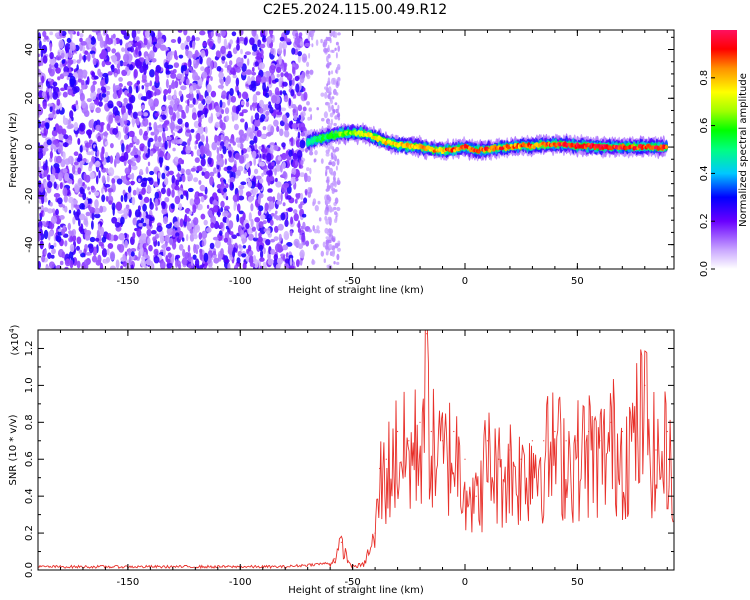 The width and height of the screenshot is (750, 600). I want to click on y-tick-label: 0.6, so click(29, 459).